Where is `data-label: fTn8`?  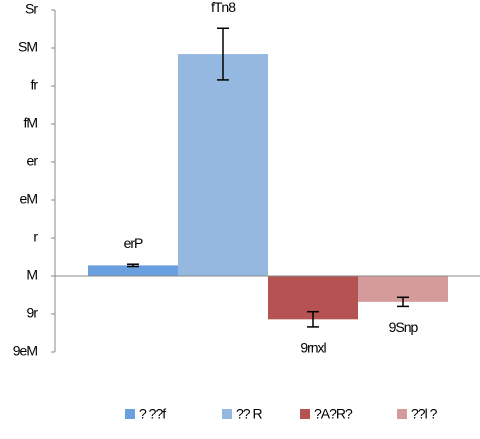
data-label: fTn8 is located at coordinates (223, 7).